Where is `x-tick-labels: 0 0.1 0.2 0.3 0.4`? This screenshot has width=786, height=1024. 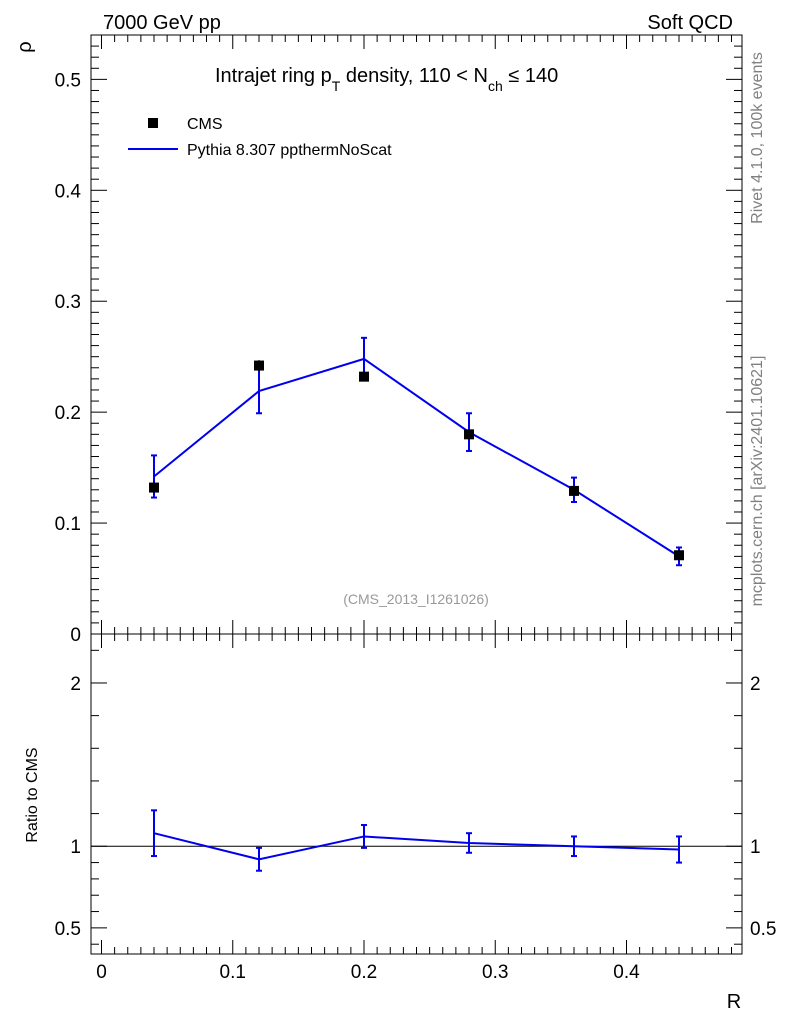 x-tick-labels: 0 0.1 0.2 0.3 0.4 is located at coordinates (368, 972).